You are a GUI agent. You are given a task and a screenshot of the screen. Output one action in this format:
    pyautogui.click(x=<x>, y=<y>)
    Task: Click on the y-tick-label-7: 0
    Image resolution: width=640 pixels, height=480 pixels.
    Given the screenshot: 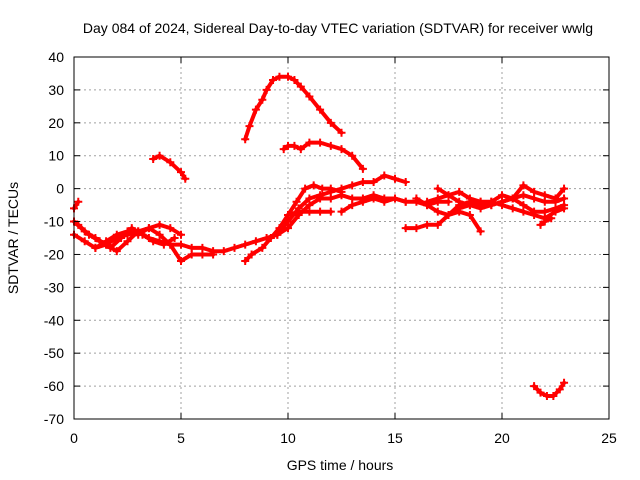 What is the action you would take?
    pyautogui.click(x=60, y=189)
    